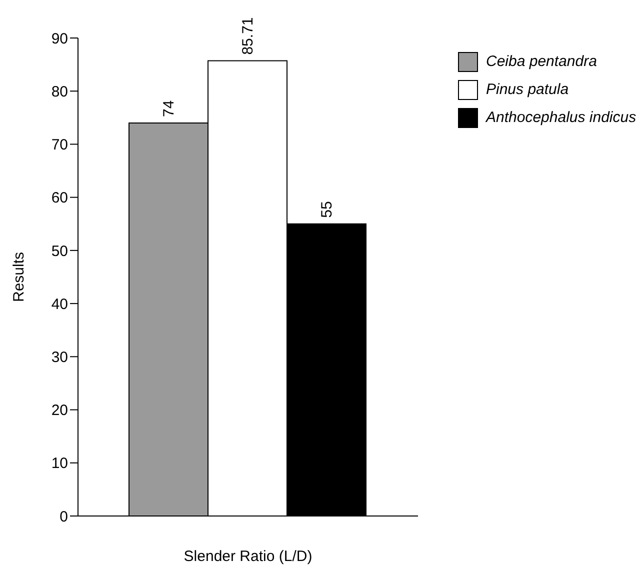  What do you see at coordinates (59, 251) in the screenshot?
I see `y-tick-label: 50` at bounding box center [59, 251].